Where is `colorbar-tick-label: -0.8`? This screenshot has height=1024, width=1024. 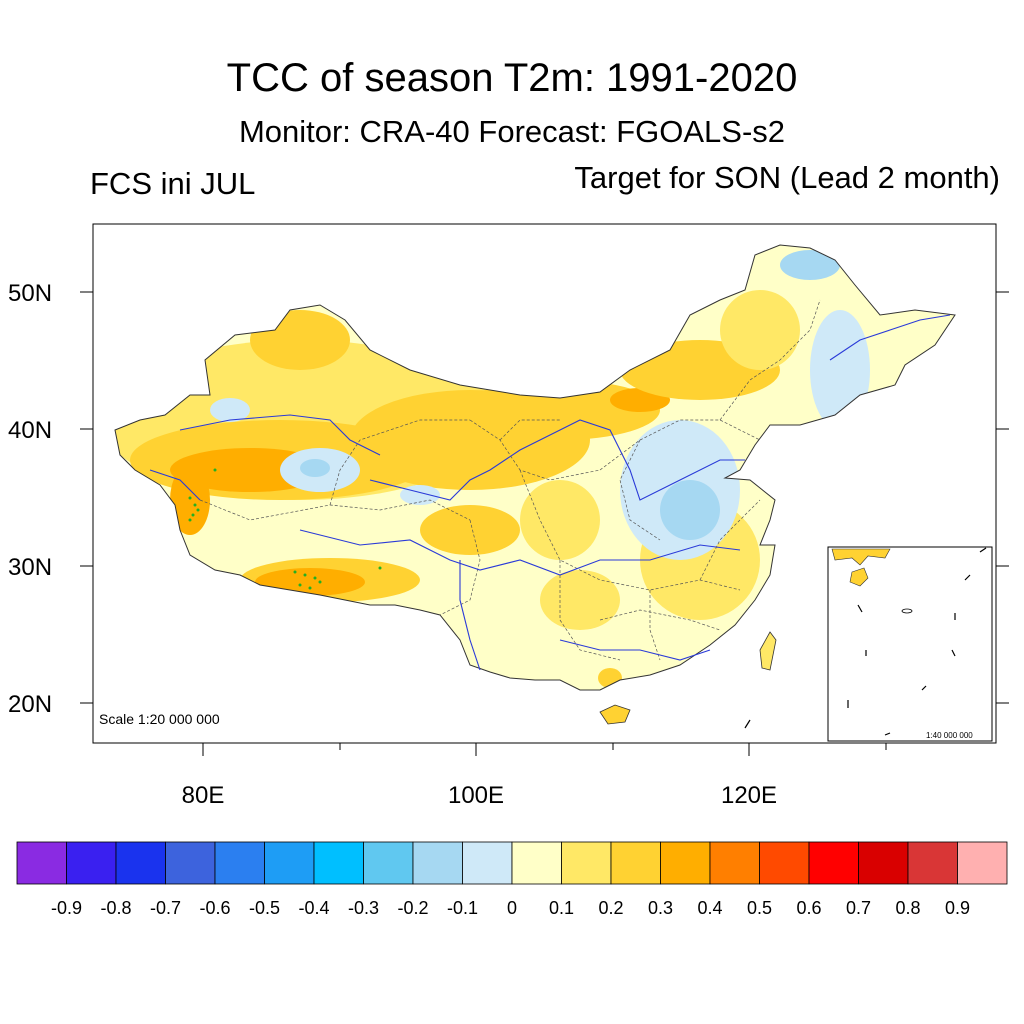
colorbar-tick-label: -0.8 is located at coordinates (116, 908).